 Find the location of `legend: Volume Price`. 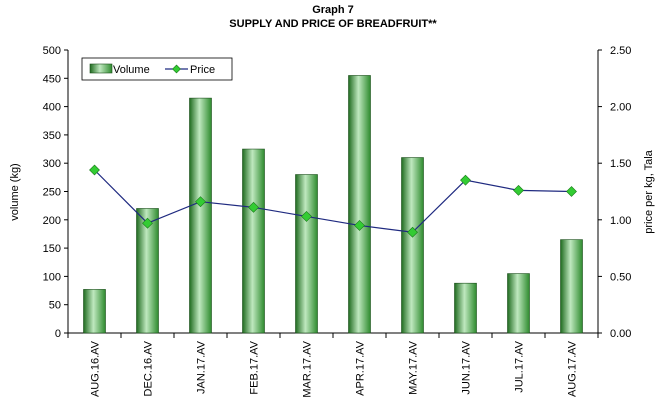

legend: Volume Price is located at coordinates (157, 69).